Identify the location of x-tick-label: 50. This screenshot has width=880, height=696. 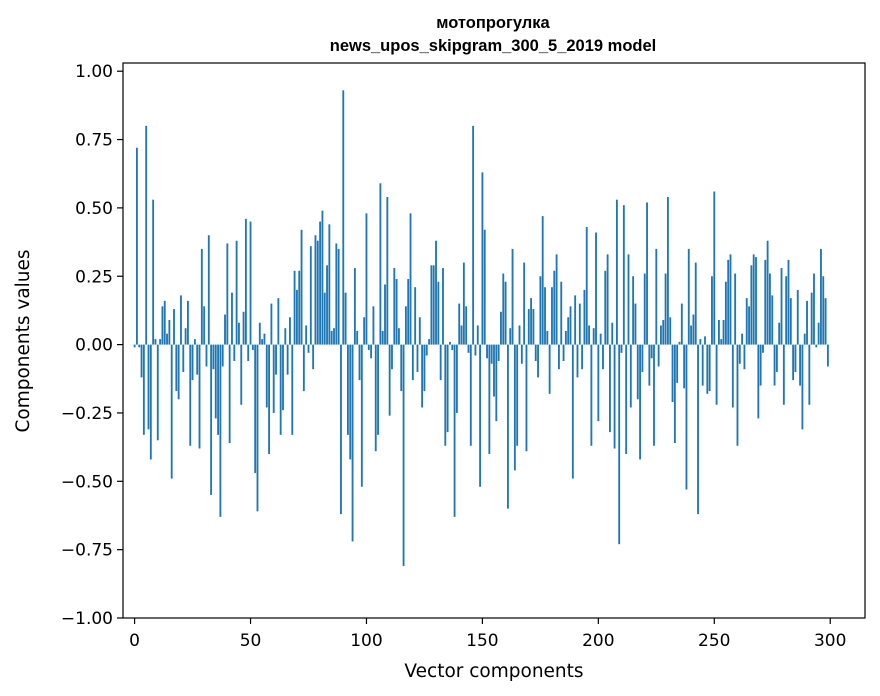
(251, 641).